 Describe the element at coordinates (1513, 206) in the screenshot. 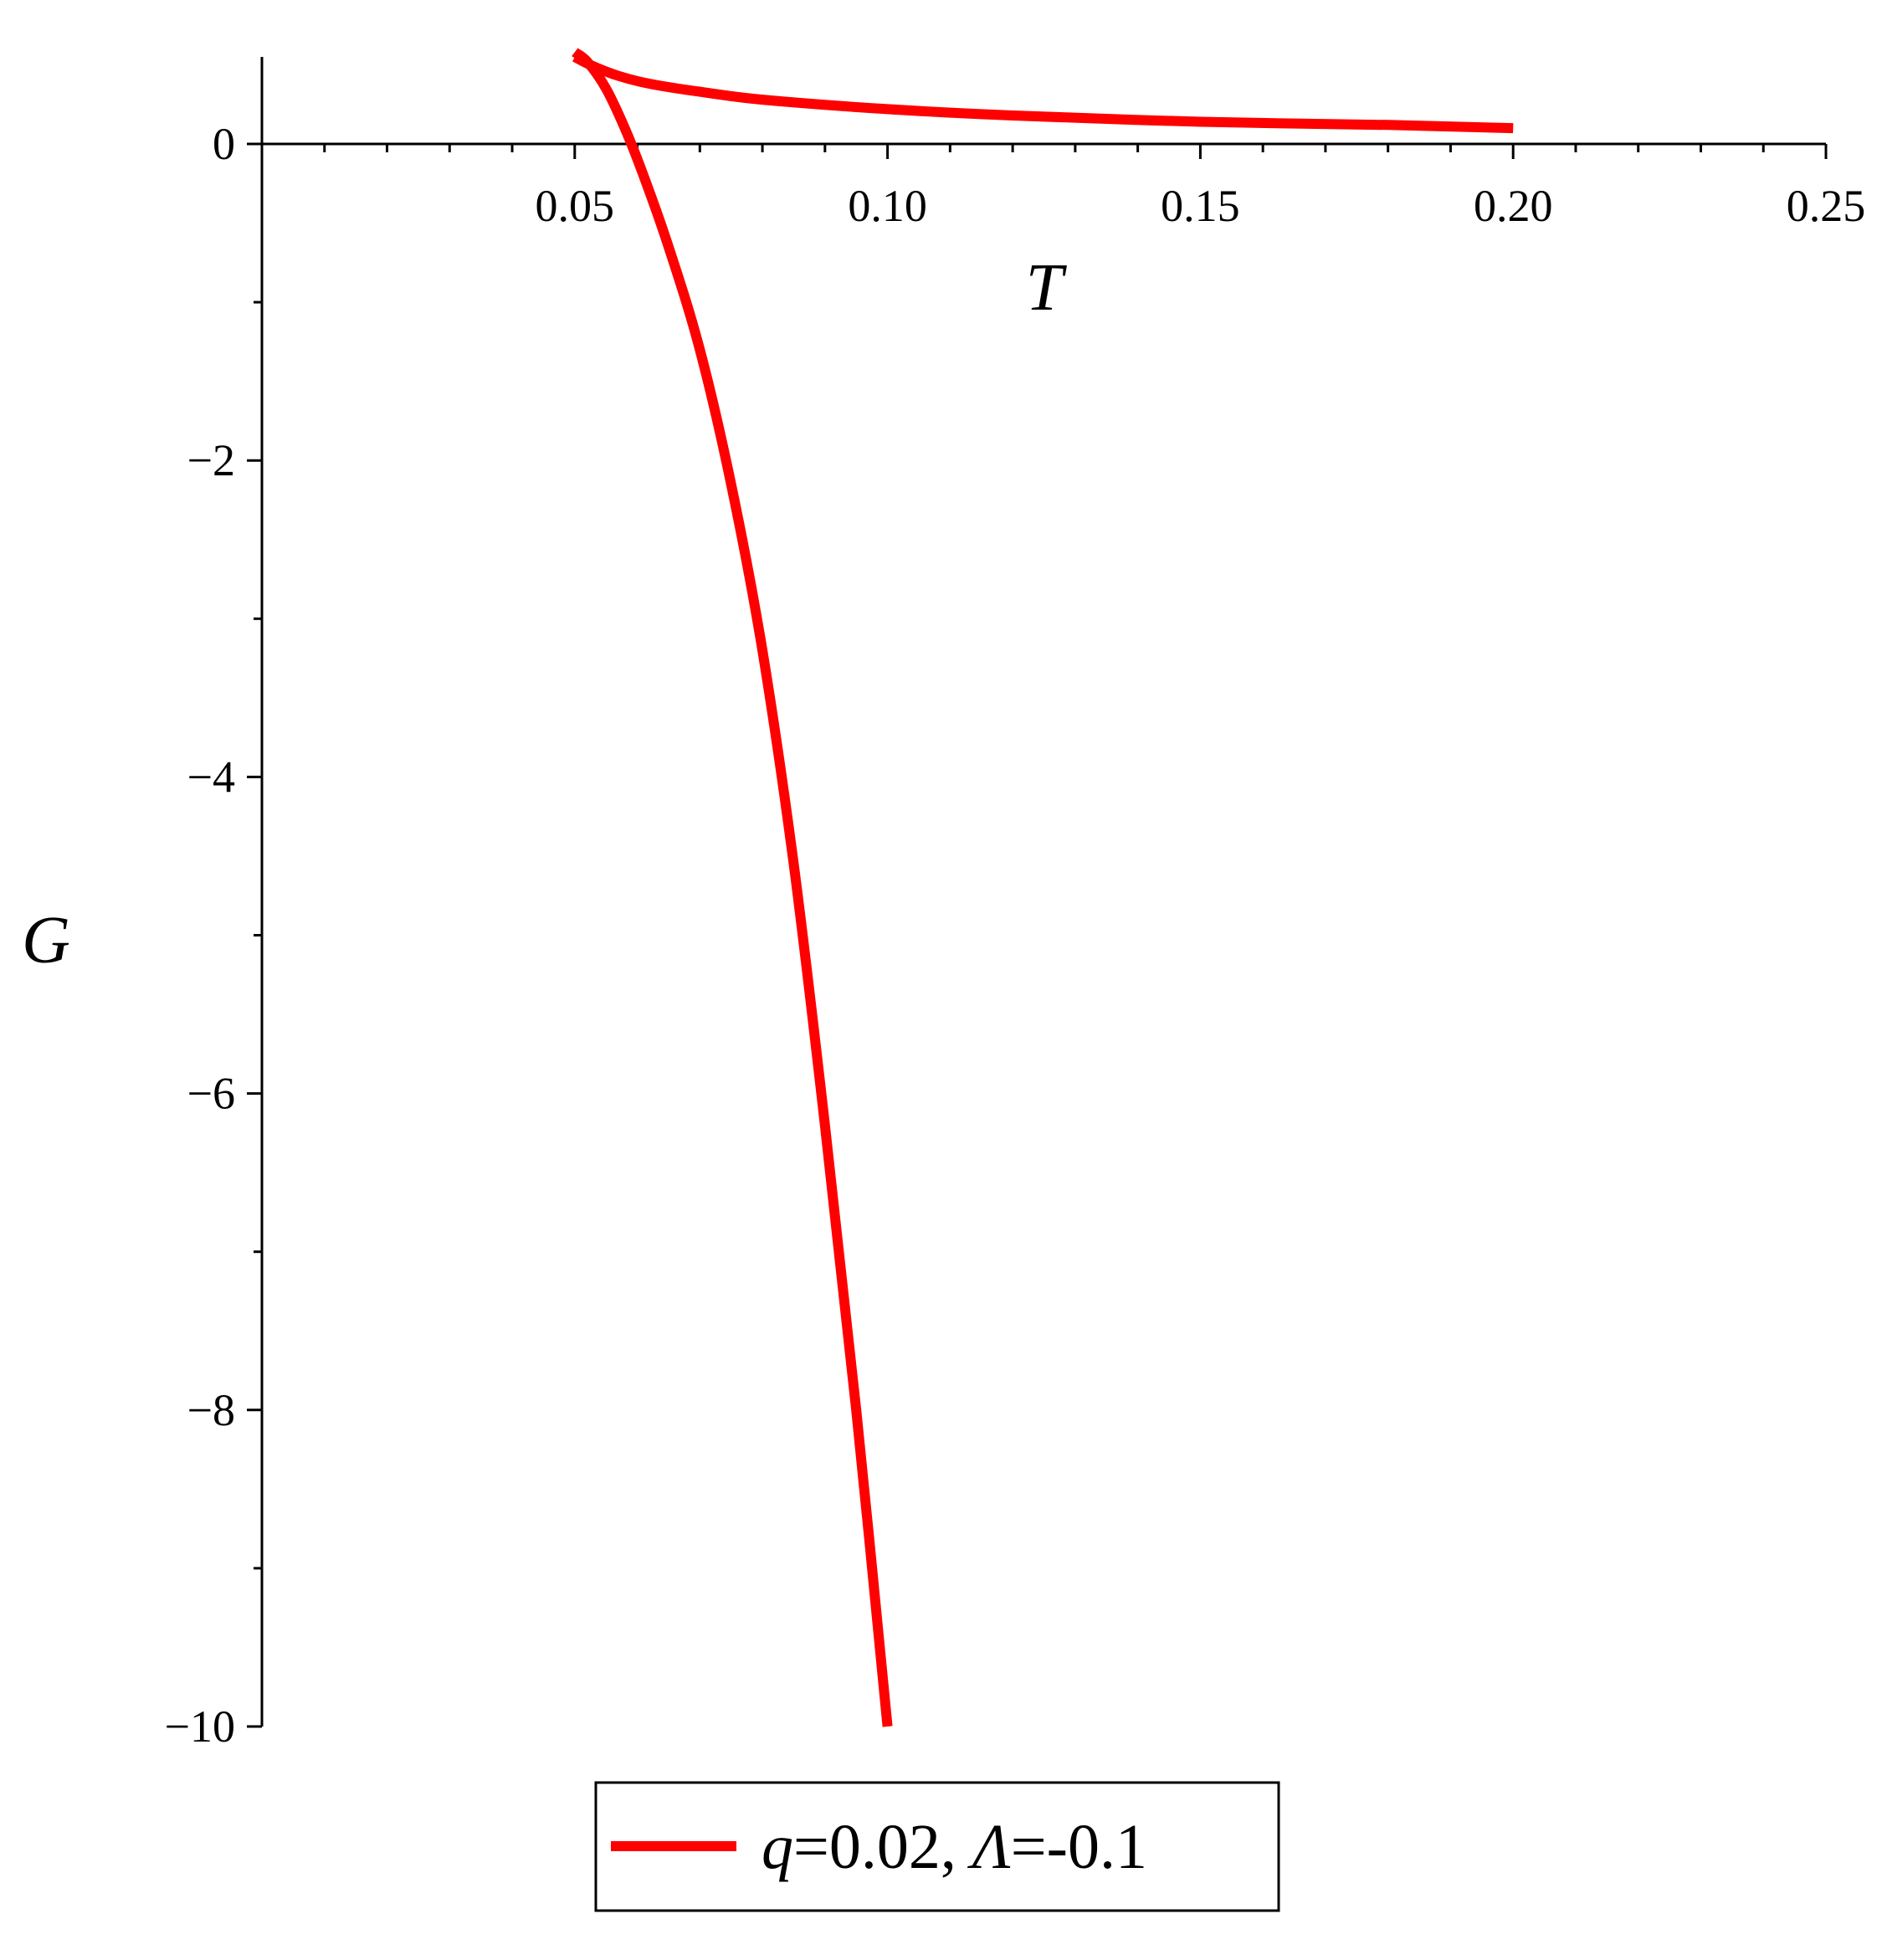

I see `x-tick-label: 0.20` at that location.